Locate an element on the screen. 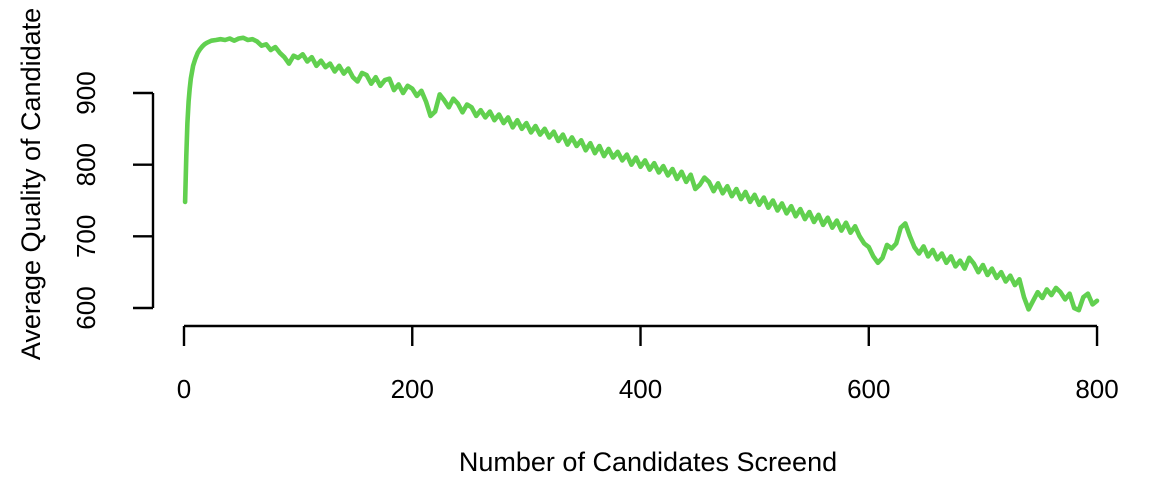 Image resolution: width=1152 pixels, height=480 pixels. x-tick-label: 800 is located at coordinates (1096, 389).